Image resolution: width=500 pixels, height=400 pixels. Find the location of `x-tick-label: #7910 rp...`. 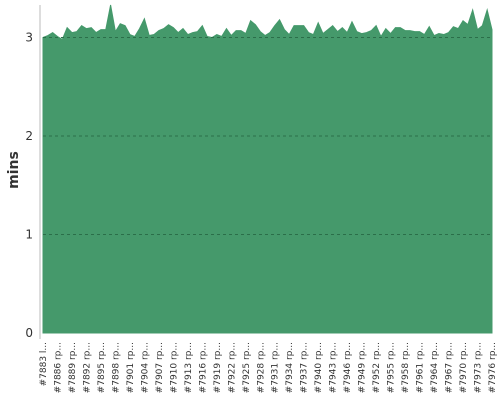

x-tick-label: #7910 rp... is located at coordinates (174, 367).